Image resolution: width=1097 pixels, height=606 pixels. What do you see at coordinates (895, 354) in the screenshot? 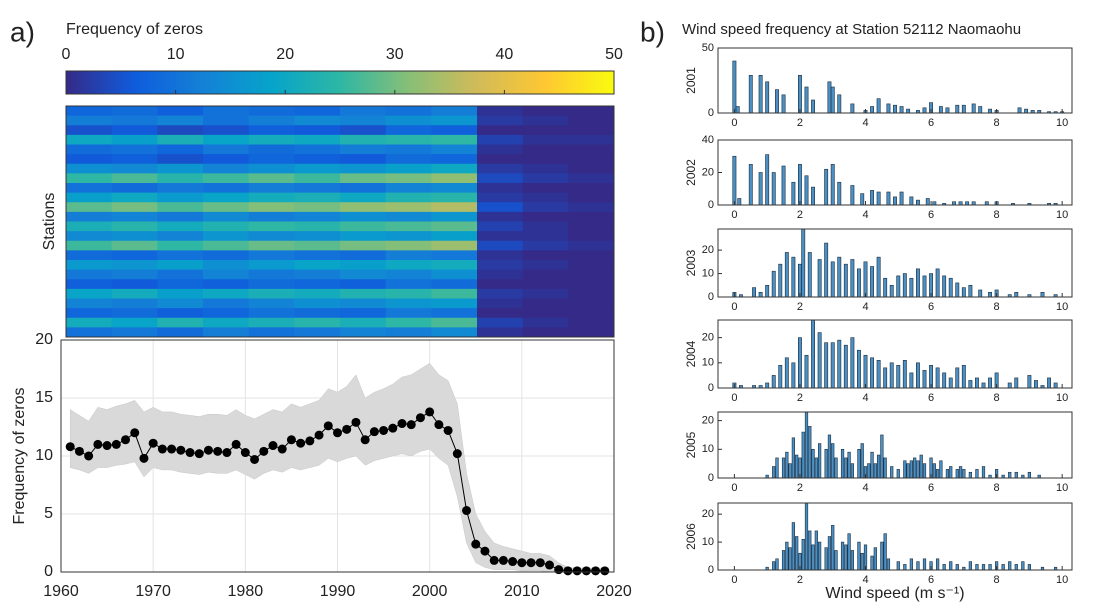
I see `axes-frame` at bounding box center [895, 354].